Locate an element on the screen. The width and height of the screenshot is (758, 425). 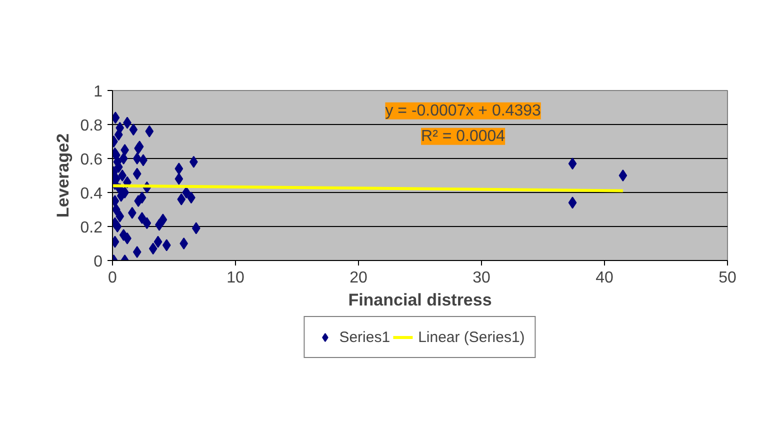
x-tick-label: 10 is located at coordinates (235, 278).